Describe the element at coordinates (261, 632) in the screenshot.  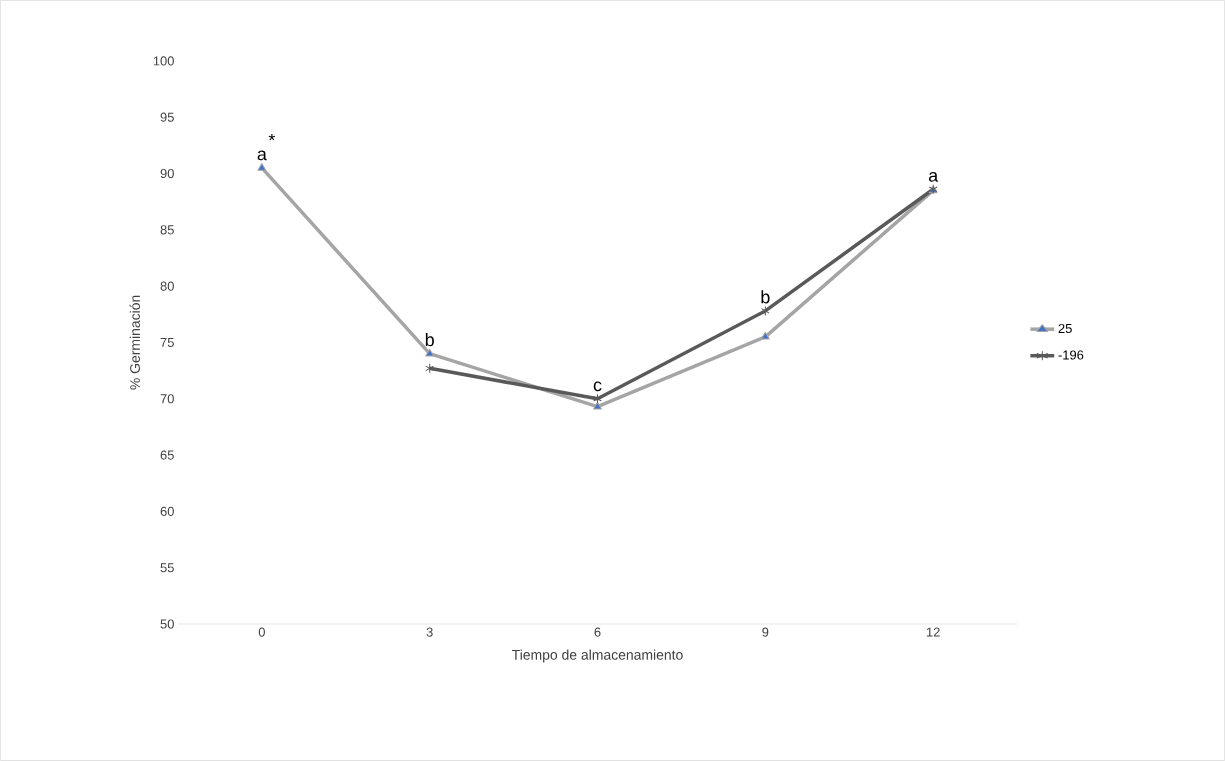
I see `x-tick-label: 0` at that location.